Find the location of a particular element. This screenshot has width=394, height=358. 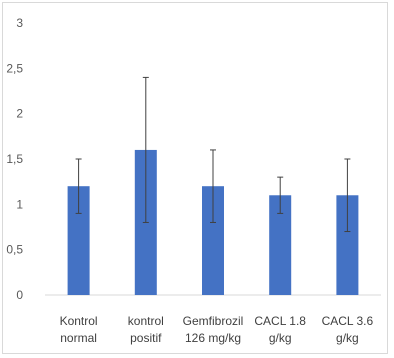

y-tick-label: 3 is located at coordinates (19, 23).